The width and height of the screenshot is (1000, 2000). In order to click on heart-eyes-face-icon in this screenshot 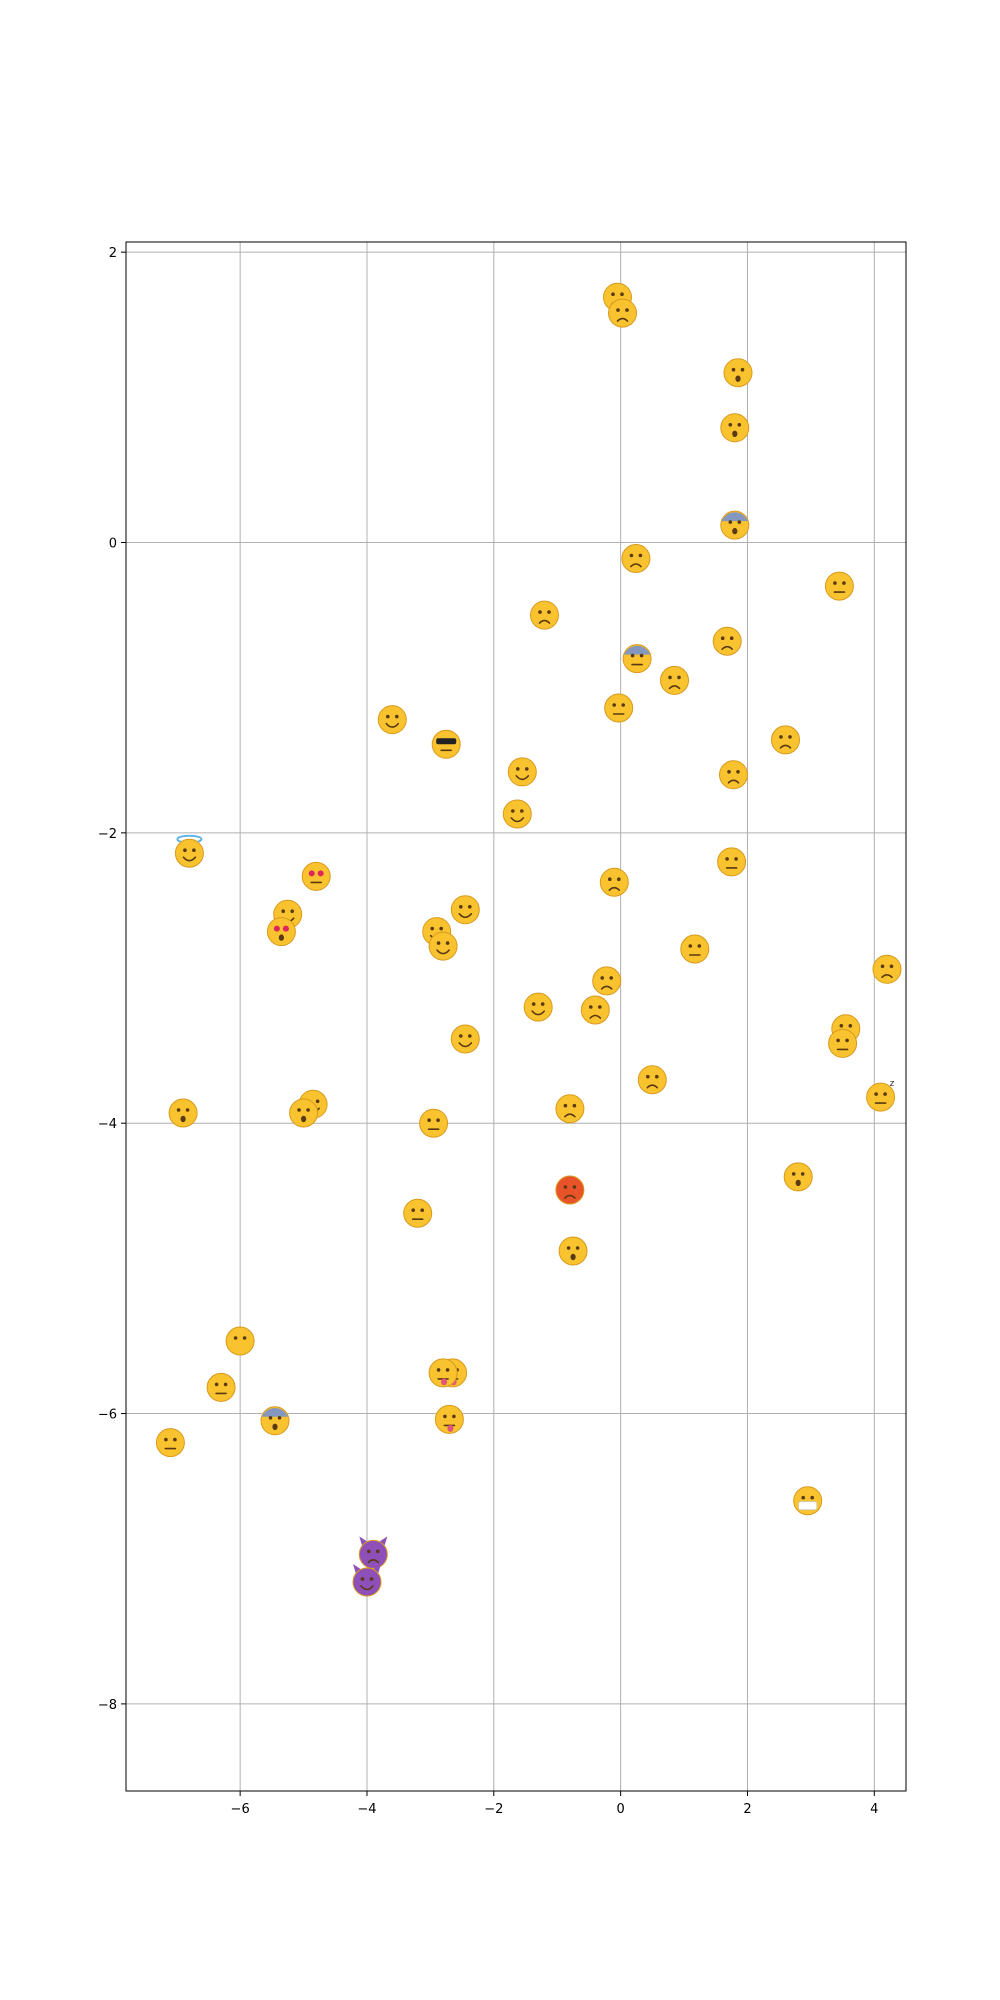, I will do `click(316, 876)`.